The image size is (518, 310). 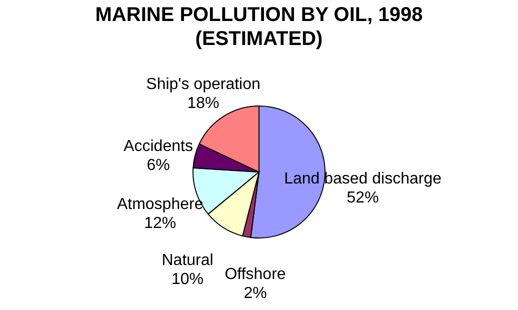 I want to click on data-label: 18%, so click(x=203, y=103).